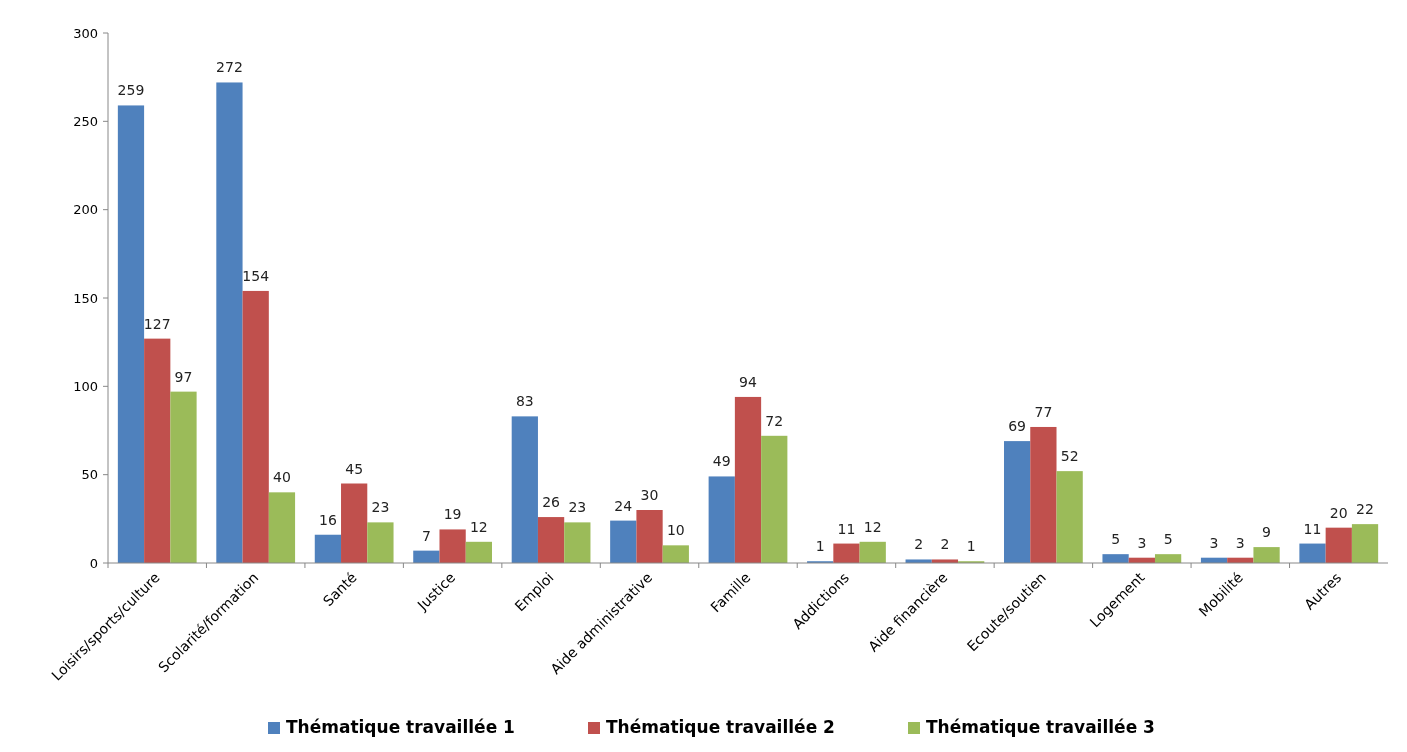  Describe the element at coordinates (85, 386) in the screenshot. I see `y-tick-label: 100` at that location.